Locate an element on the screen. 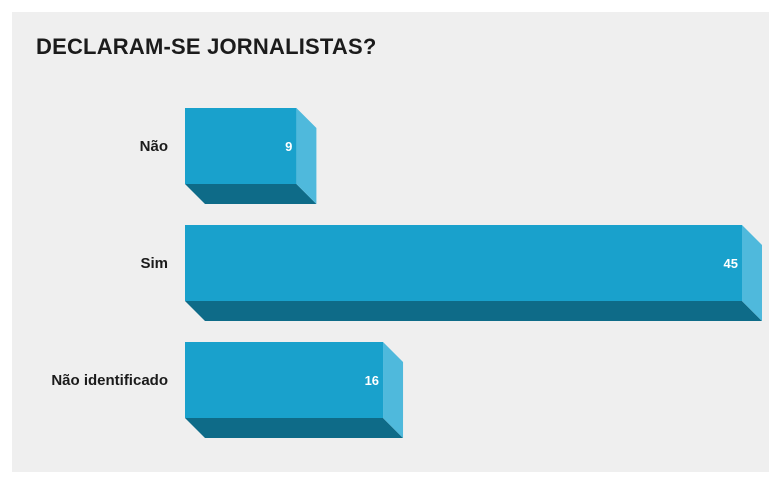 Image resolution: width=773 pixels, height=484 pixels. category-label: Não is located at coordinates (154, 146).